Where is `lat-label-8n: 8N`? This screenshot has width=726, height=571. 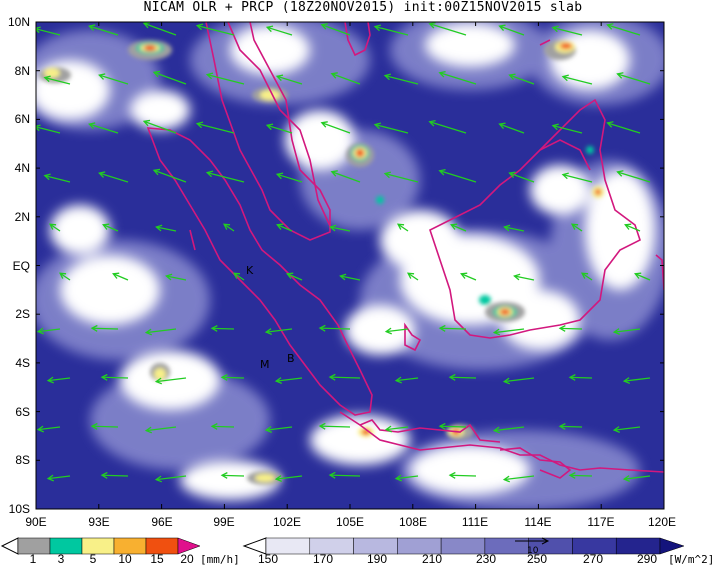 lat-label-8n: 8N is located at coordinates (22, 71).